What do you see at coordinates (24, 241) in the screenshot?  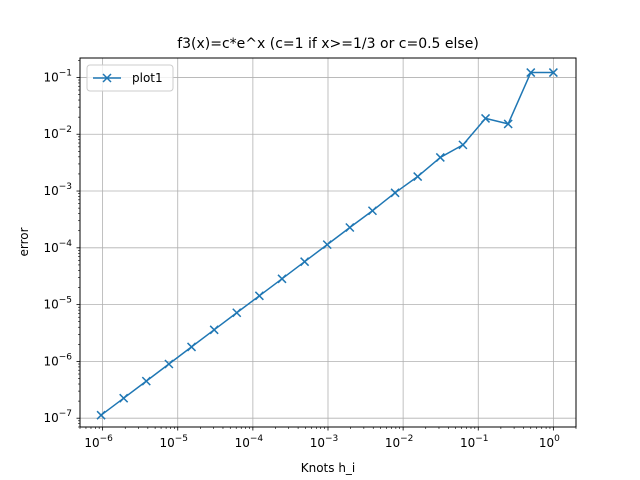 I see `y-axis-label: error` at bounding box center [24, 241].